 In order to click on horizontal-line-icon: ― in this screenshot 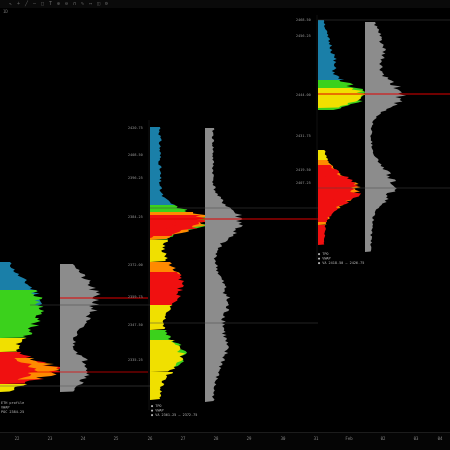, I will do `click(34, 3)`.